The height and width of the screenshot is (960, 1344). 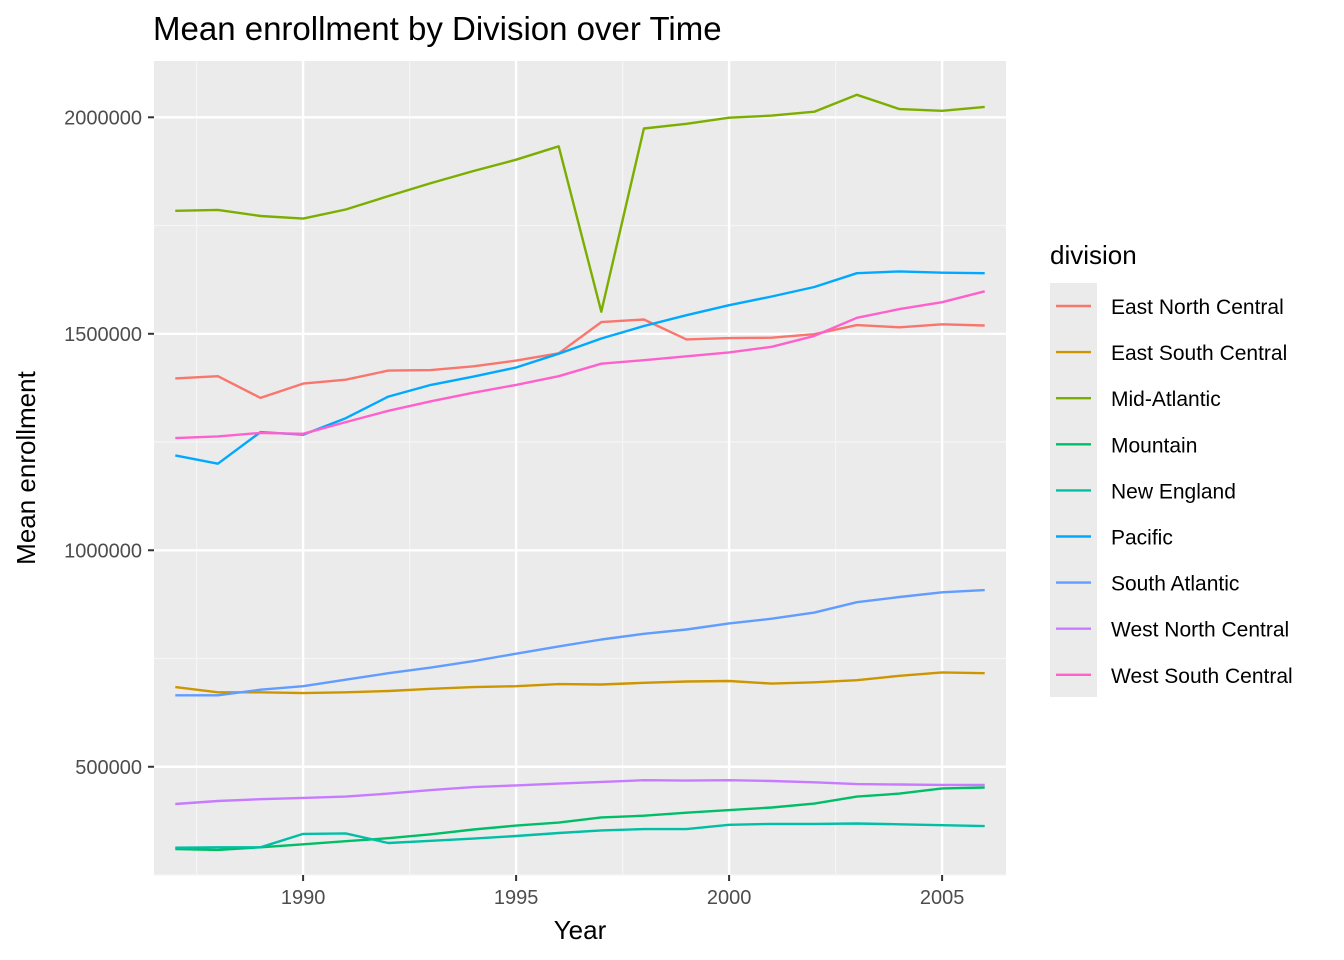 What do you see at coordinates (580, 642) in the screenshot?
I see `series-line-south-atlantic` at bounding box center [580, 642].